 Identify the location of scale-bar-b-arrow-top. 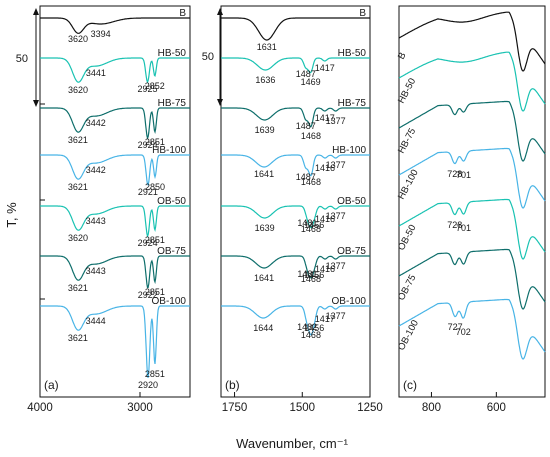
(220, 11).